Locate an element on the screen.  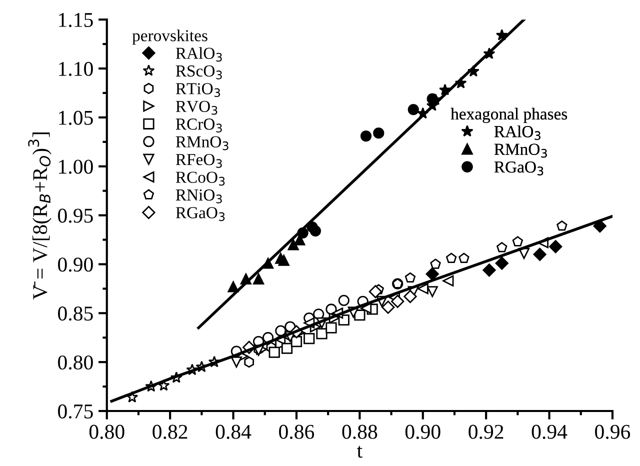
x-tick-label: 0.96 is located at coordinates (612, 431).